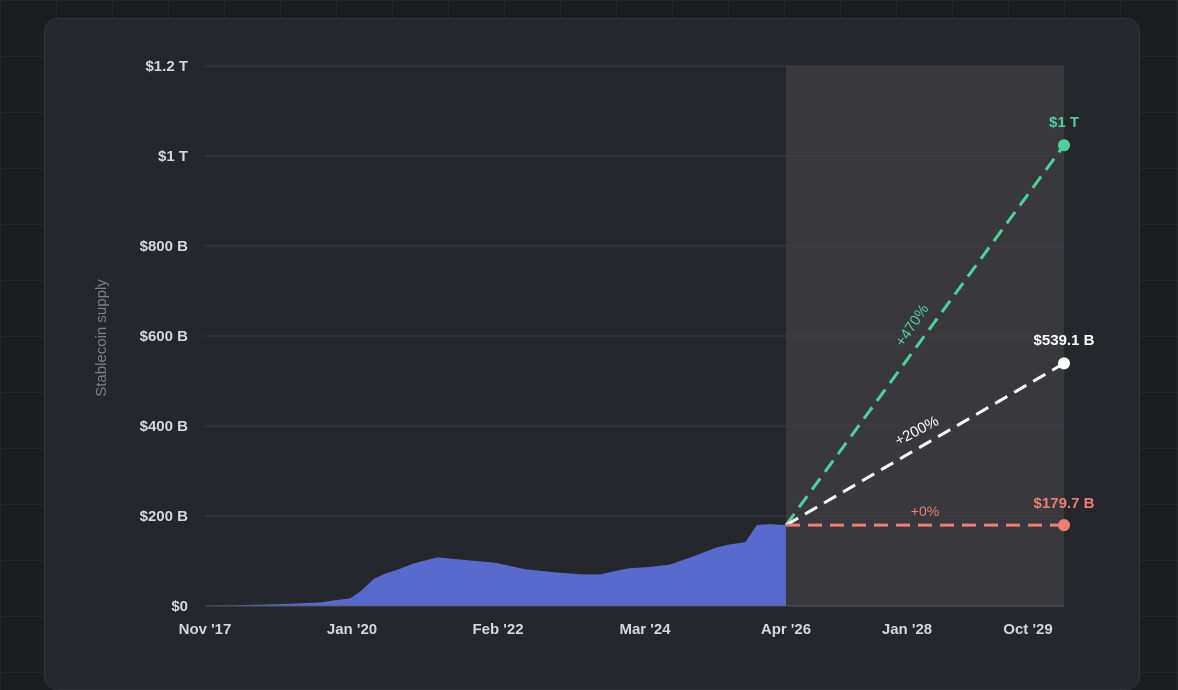  Describe the element at coordinates (164, 336) in the screenshot. I see `y-tick-label: $600 B` at that location.